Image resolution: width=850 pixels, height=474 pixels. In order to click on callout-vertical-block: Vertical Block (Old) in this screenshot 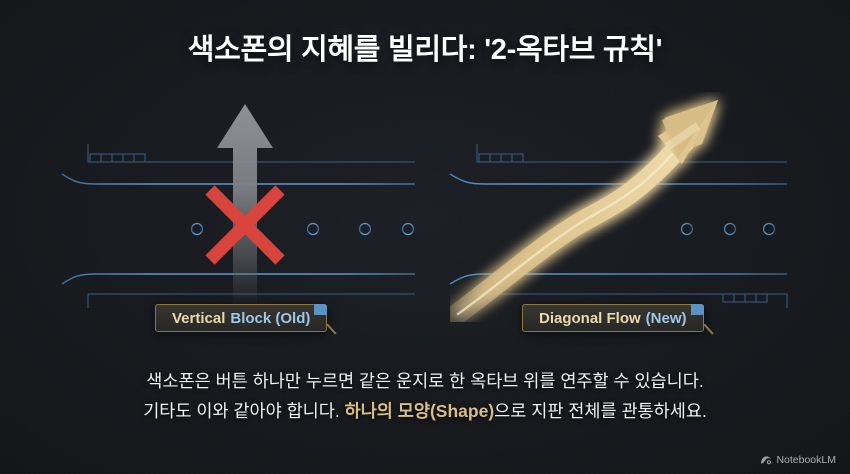, I will do `click(246, 319)`.